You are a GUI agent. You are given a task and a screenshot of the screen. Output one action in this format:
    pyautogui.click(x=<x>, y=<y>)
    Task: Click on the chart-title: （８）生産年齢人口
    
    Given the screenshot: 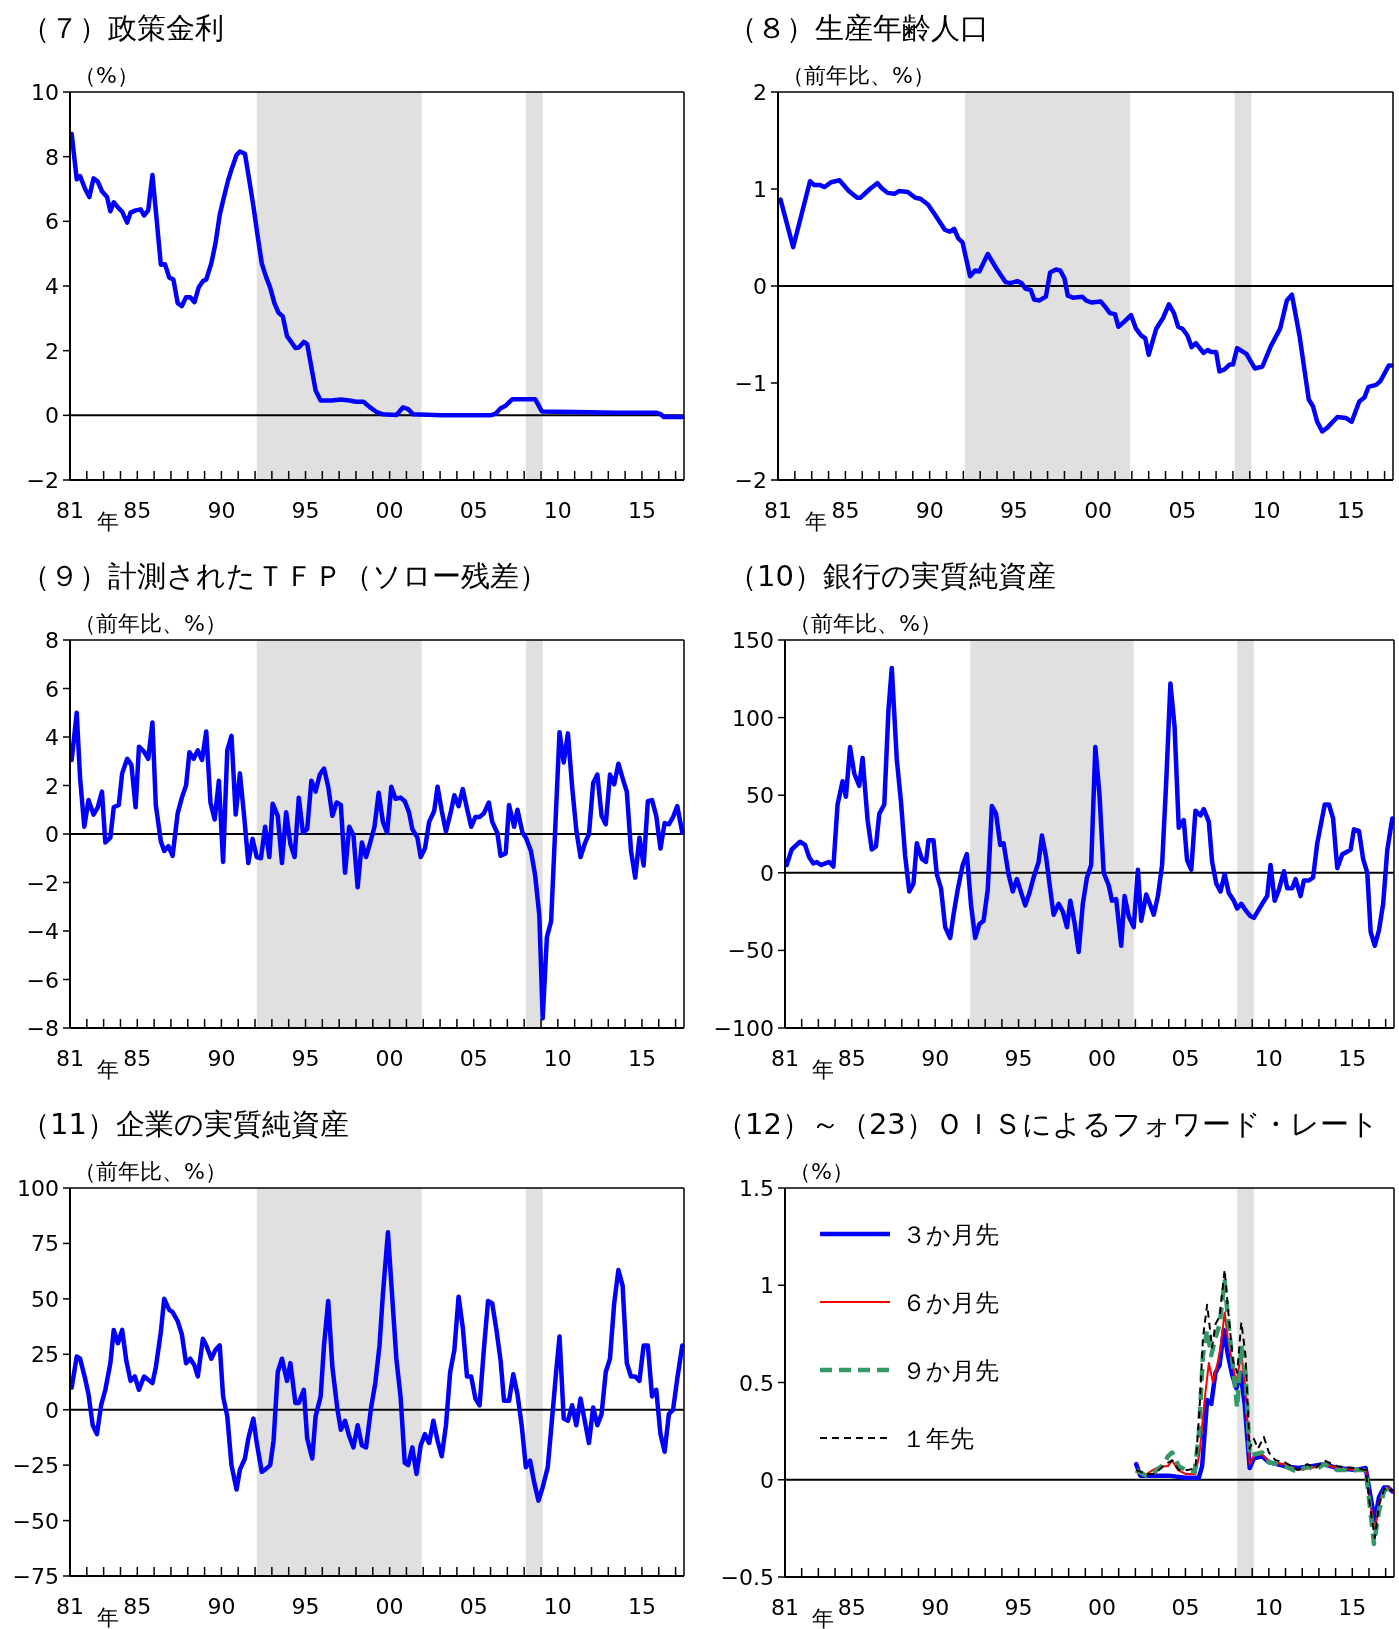 What is the action you would take?
    pyautogui.click(x=858, y=28)
    